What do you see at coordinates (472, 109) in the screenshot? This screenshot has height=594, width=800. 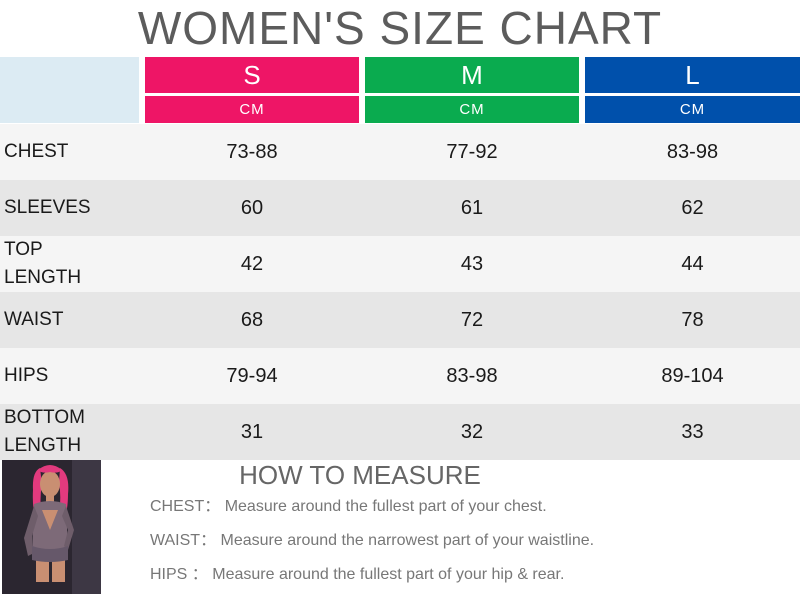 I see `unit-header-m: CM` at bounding box center [472, 109].